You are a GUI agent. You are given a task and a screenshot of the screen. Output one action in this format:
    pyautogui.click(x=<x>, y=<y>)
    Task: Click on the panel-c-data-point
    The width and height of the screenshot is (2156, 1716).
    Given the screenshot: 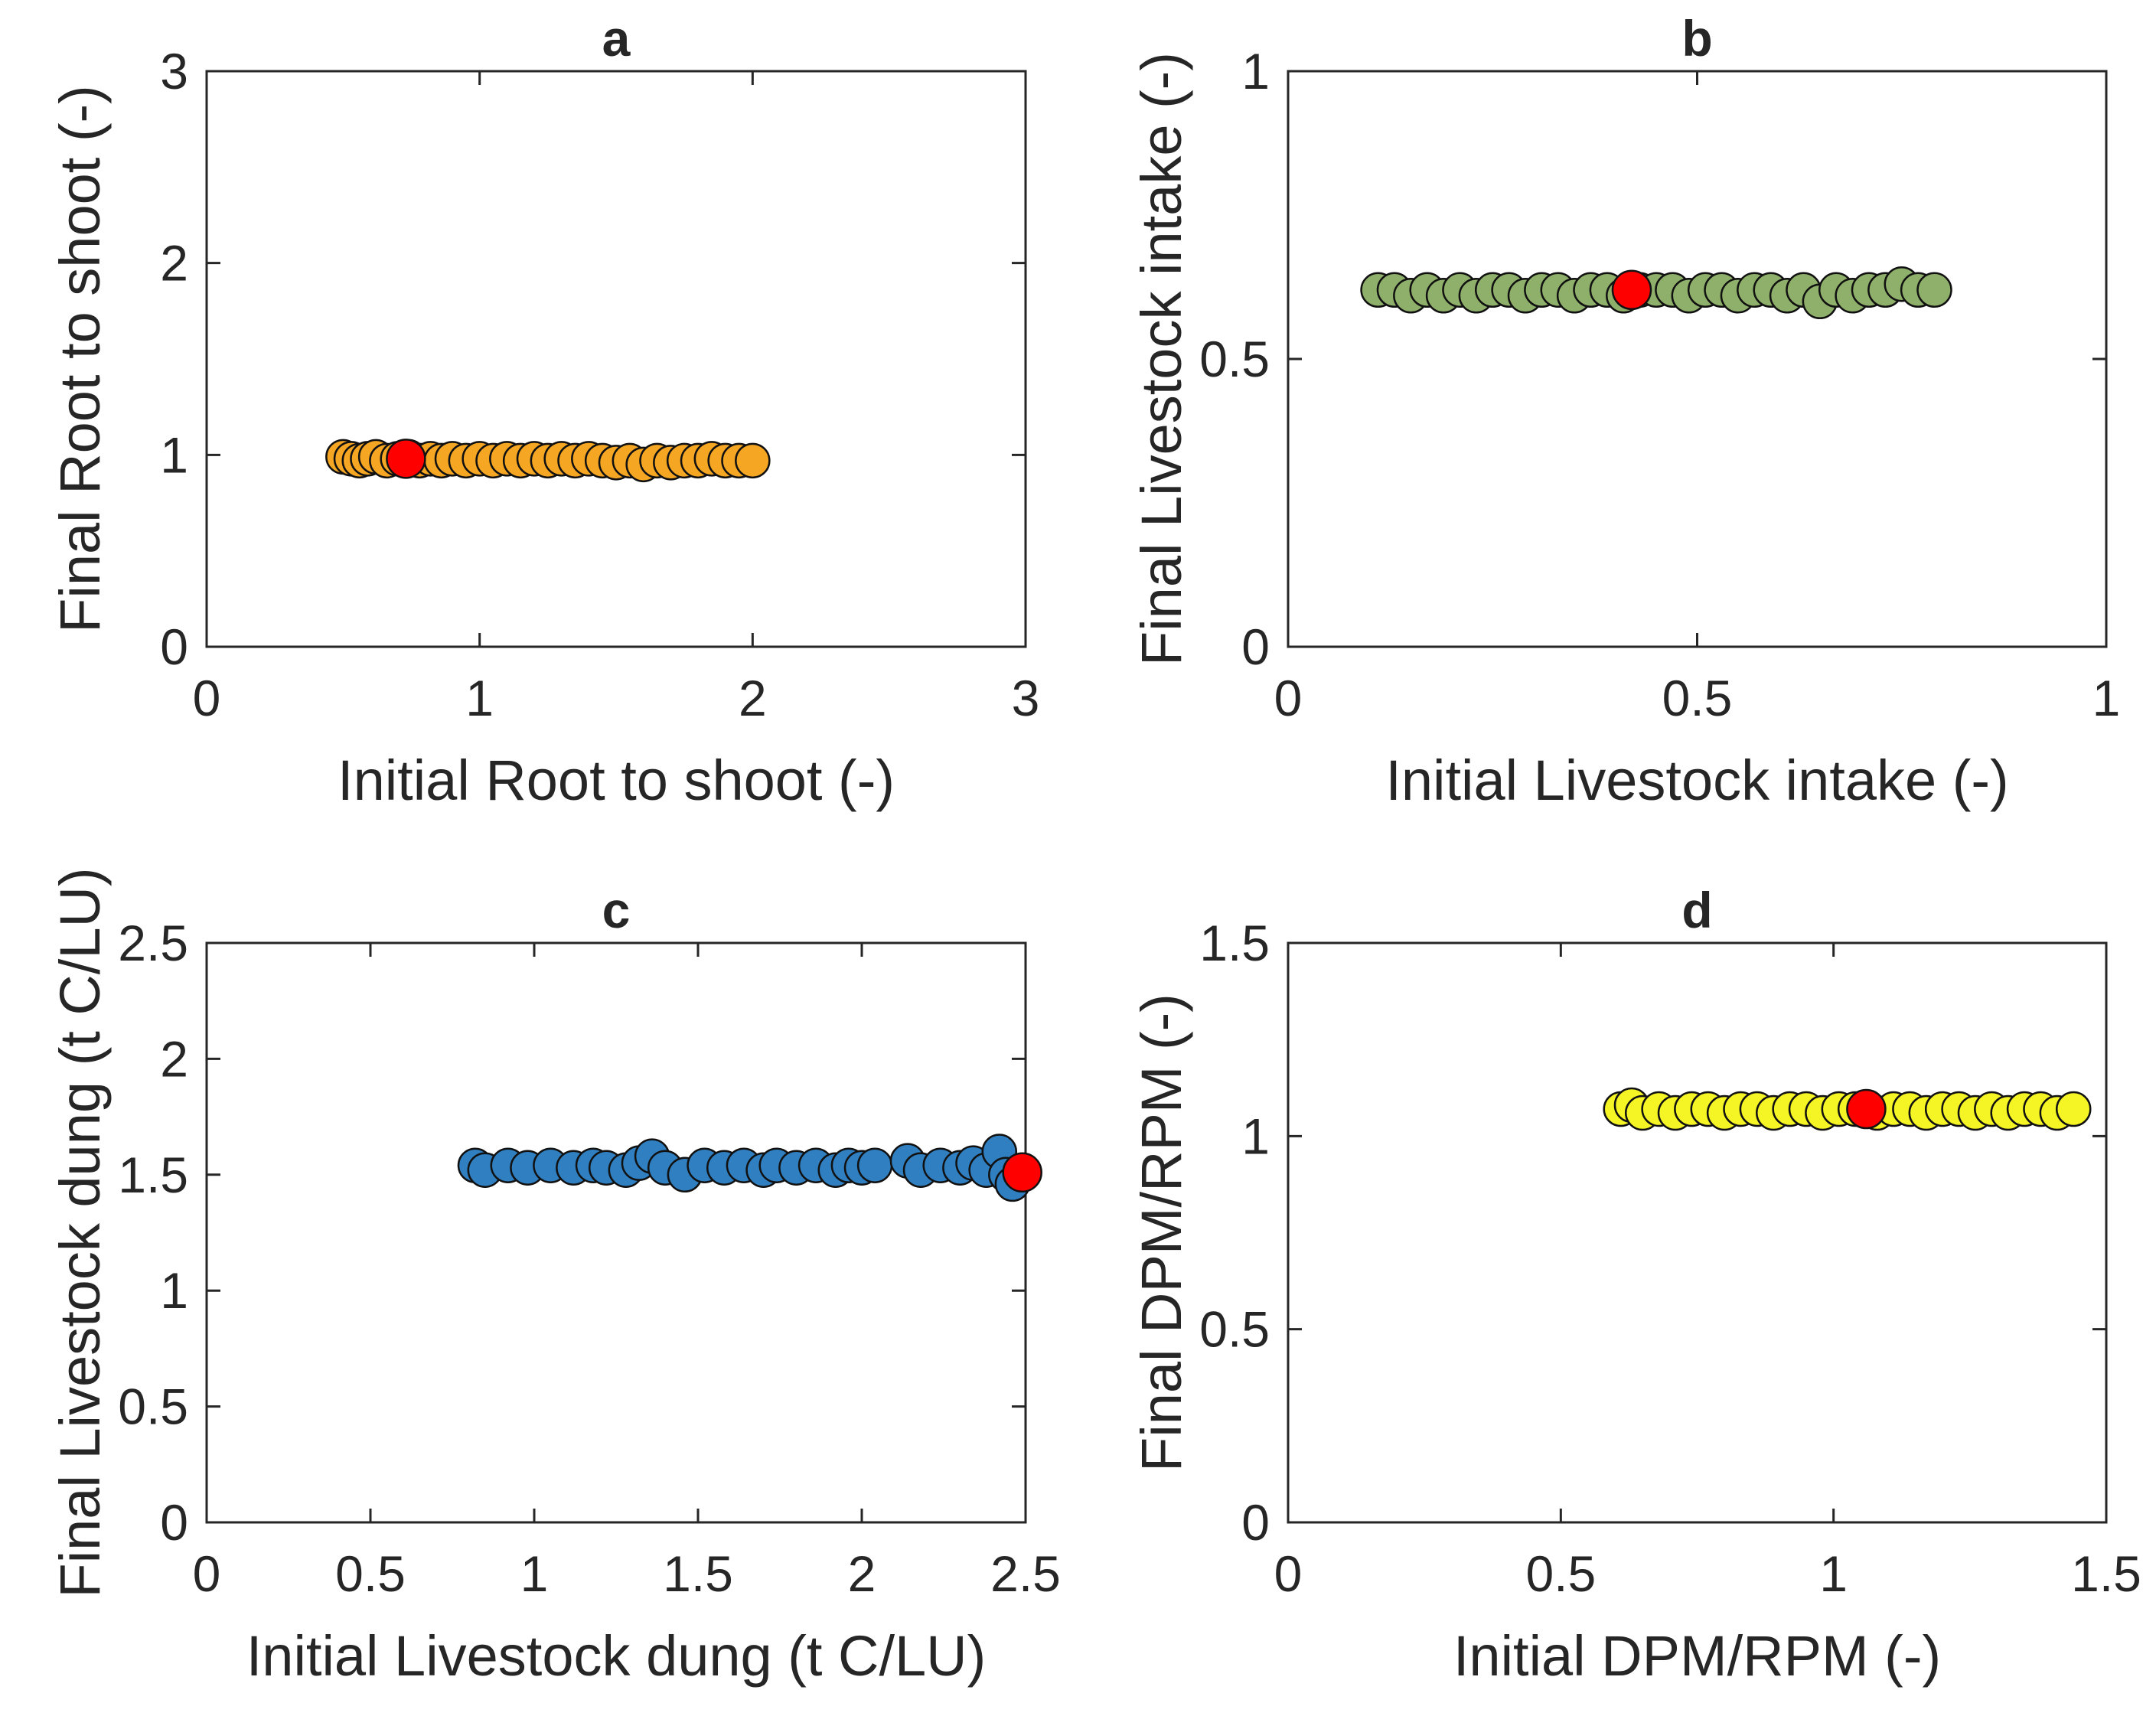 What is the action you would take?
    pyautogui.click(x=874, y=1165)
    